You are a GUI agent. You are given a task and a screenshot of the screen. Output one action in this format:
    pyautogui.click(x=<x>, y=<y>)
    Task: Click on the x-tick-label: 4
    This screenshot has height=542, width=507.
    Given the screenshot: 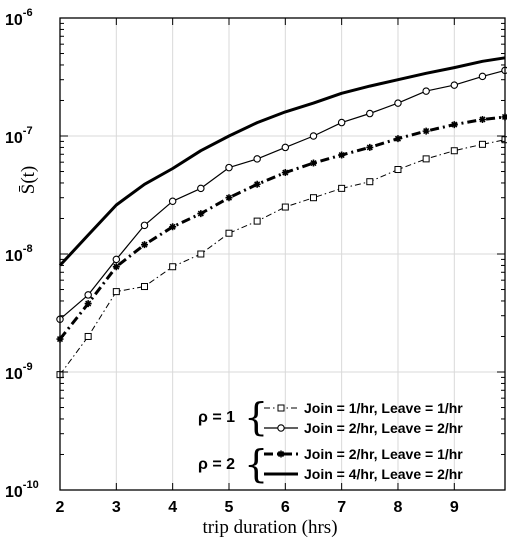 What is the action you would take?
    pyautogui.click(x=172, y=507)
    